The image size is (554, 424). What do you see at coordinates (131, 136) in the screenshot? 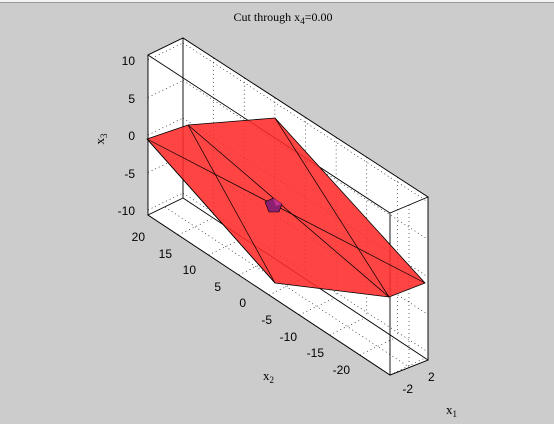
I see `x3-tick-label: 0` at bounding box center [131, 136].